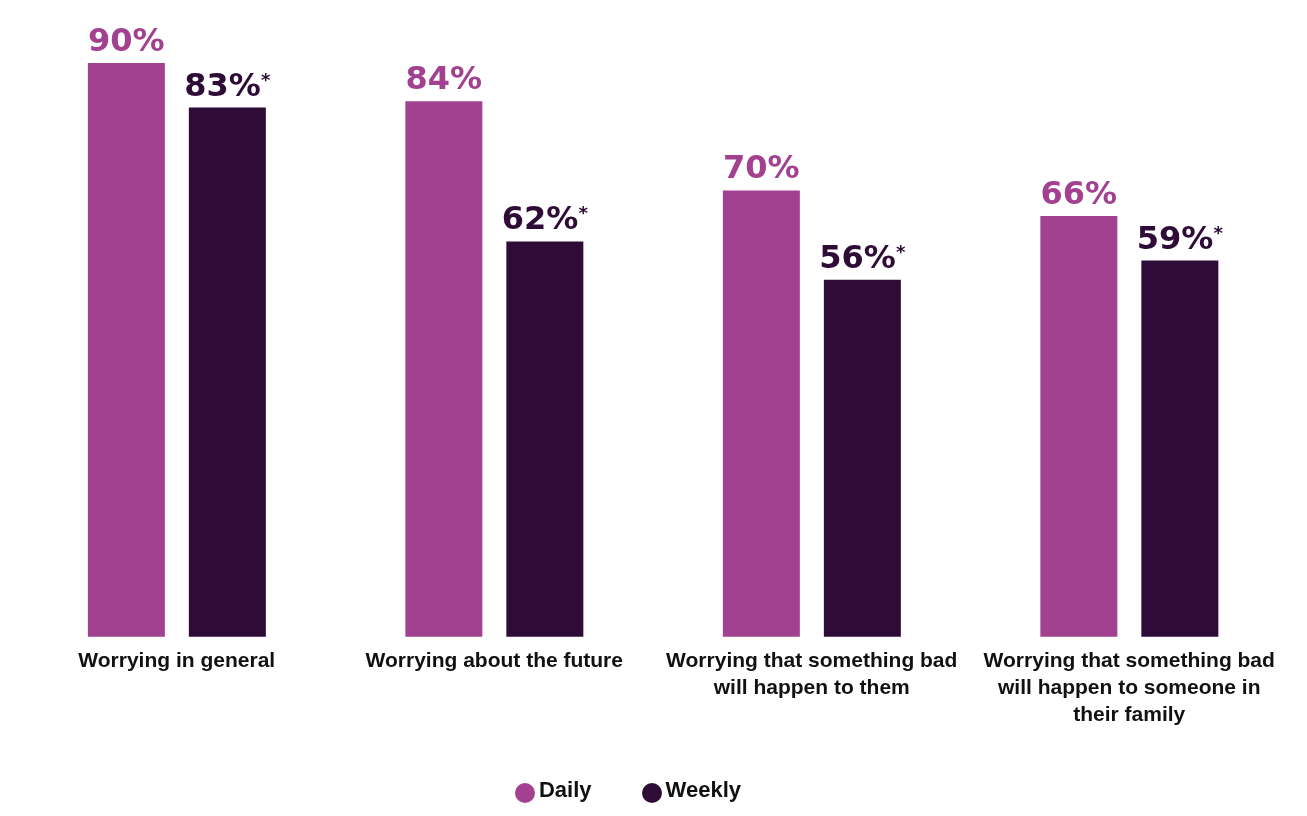 The width and height of the screenshot is (1307, 816). Describe the element at coordinates (1129, 686) in the screenshot. I see `x-tick-label: Worrying that something bad will happen to someone in their family` at that location.